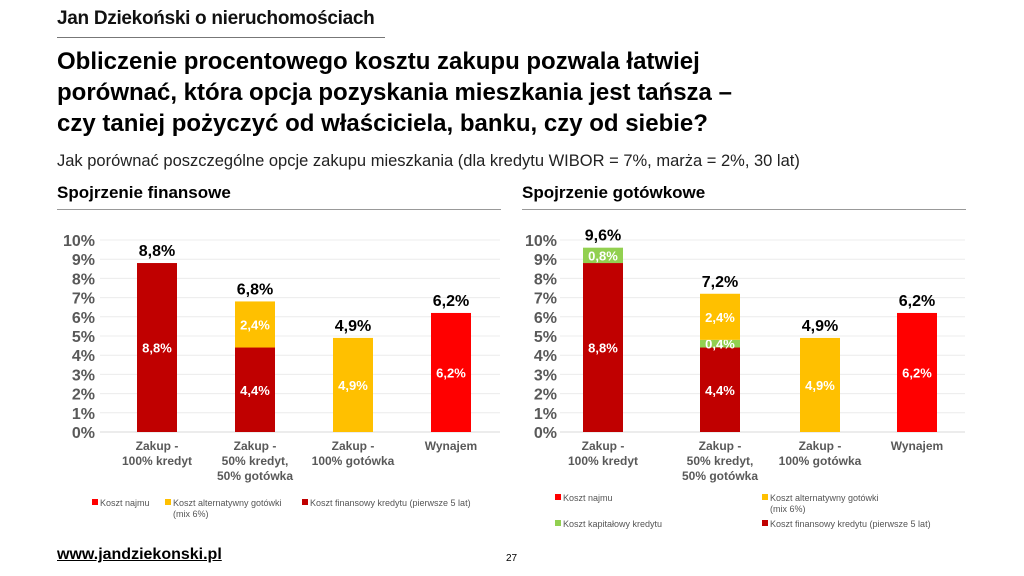 This screenshot has height=576, width=1024. Describe the element at coordinates (221, 37) in the screenshot. I see `brand-divider` at that location.